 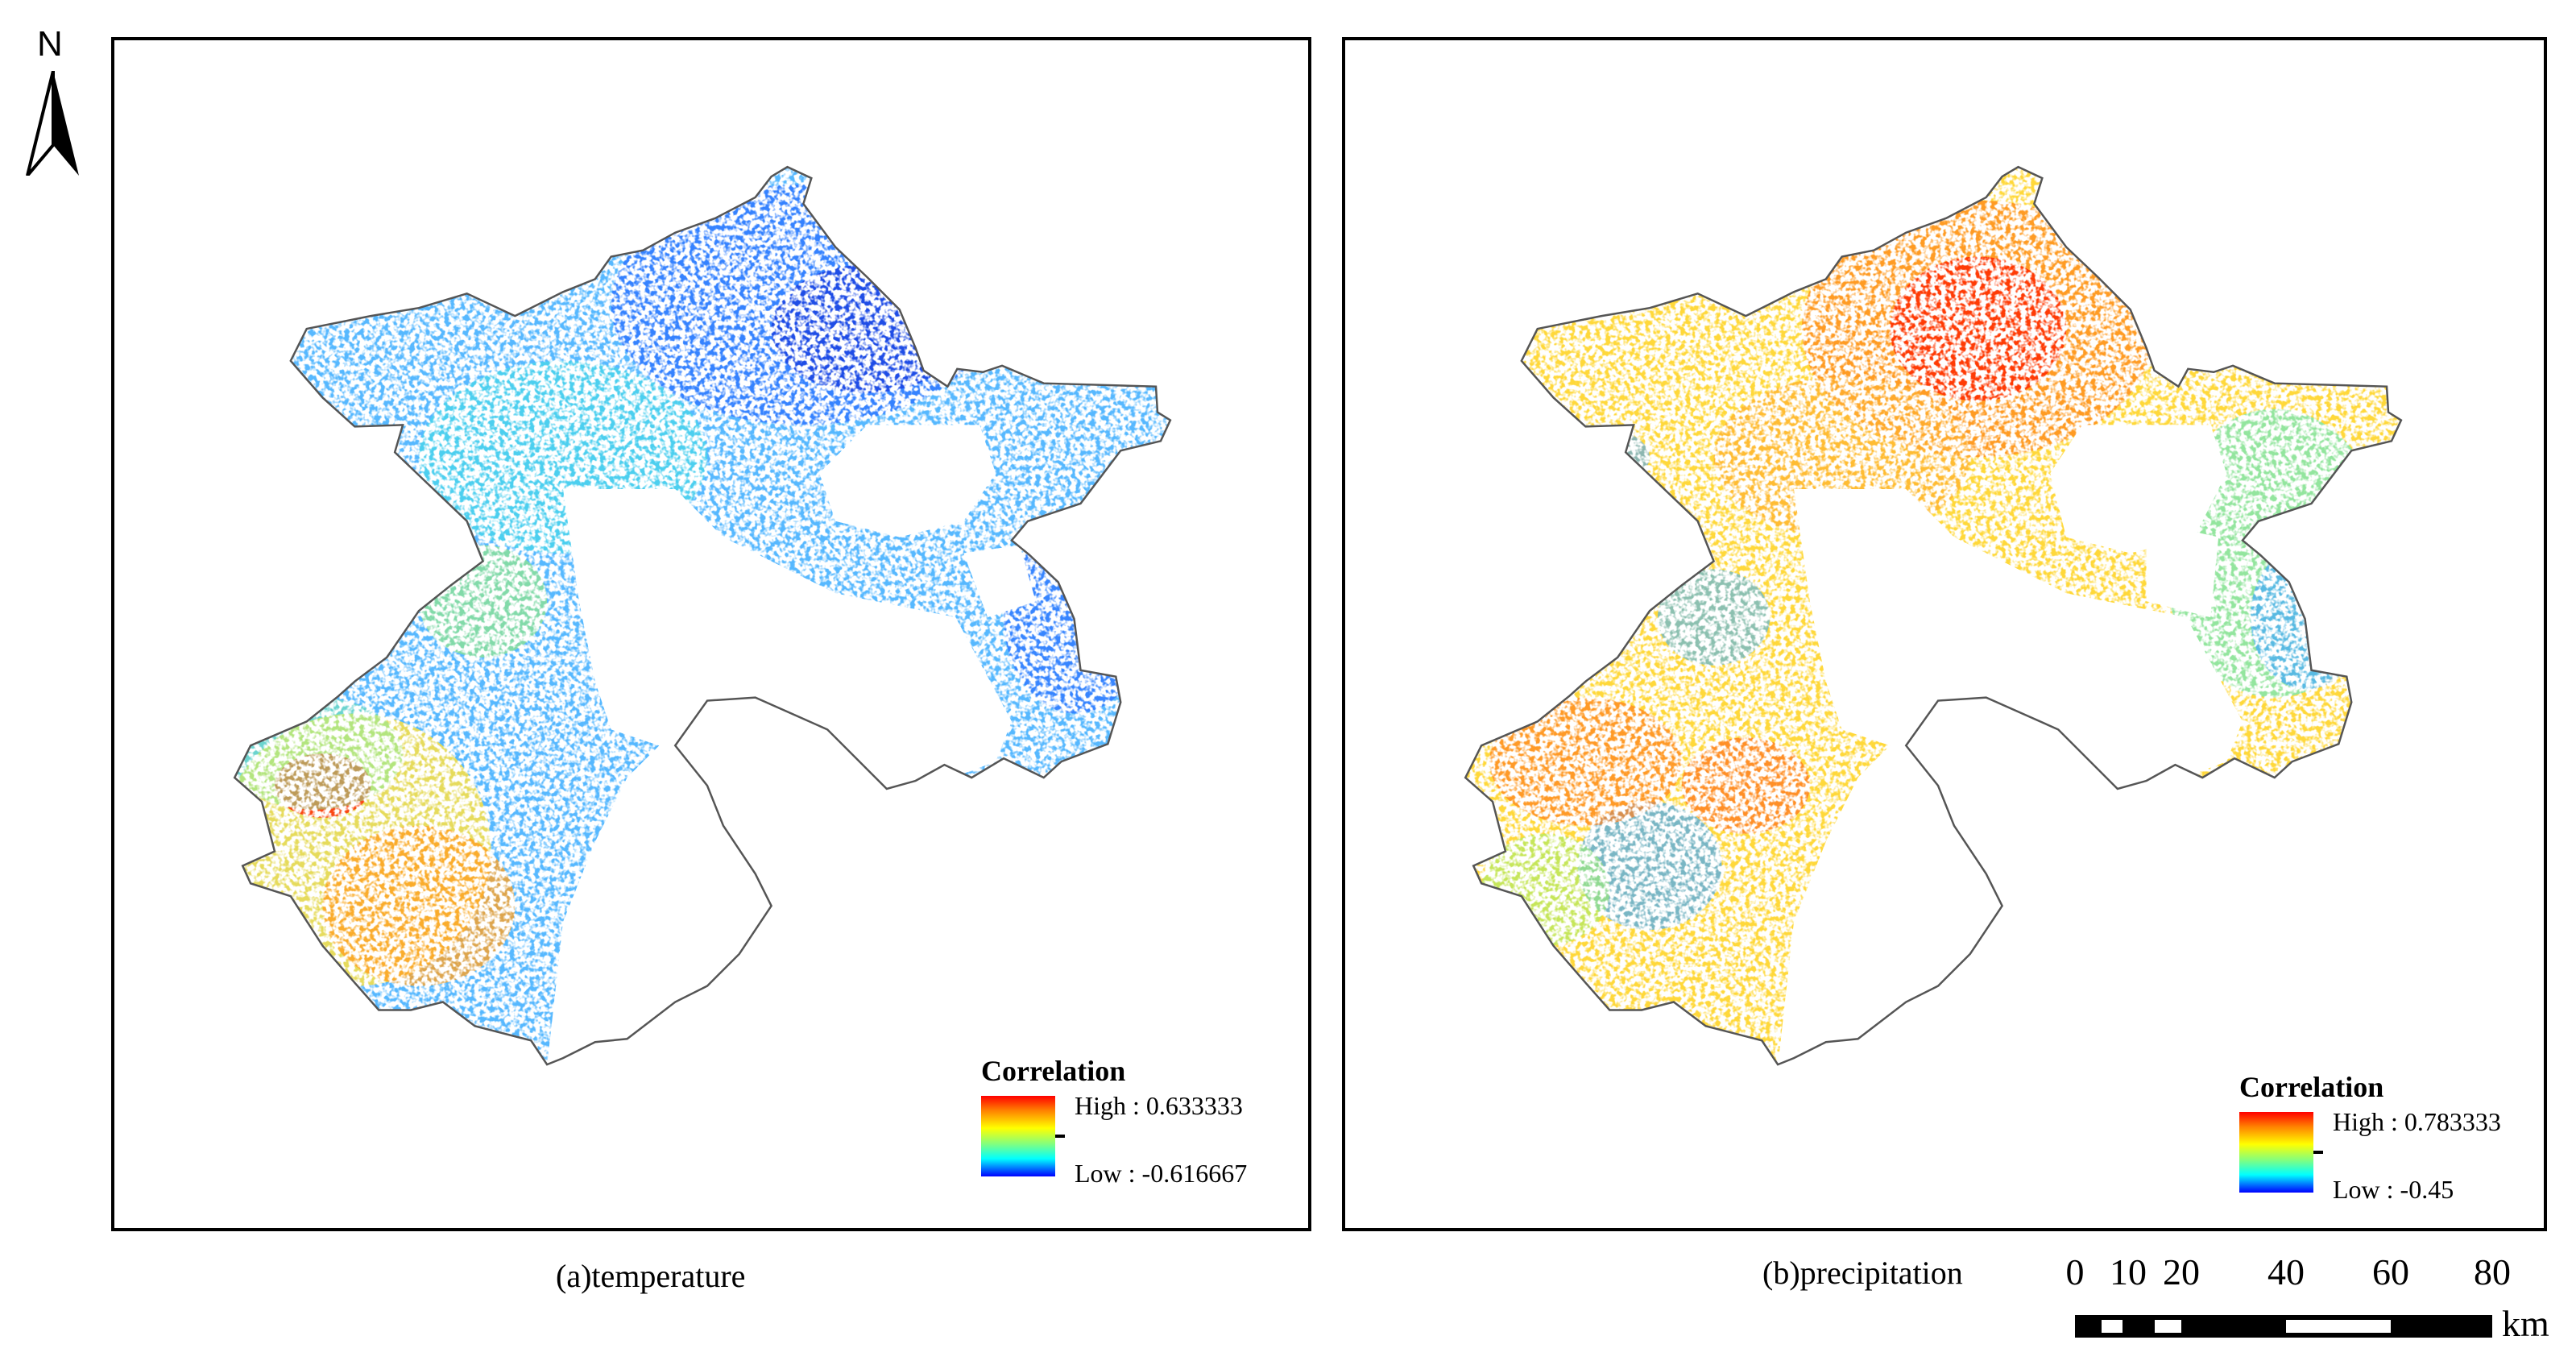 What do you see at coordinates (52, 124) in the screenshot?
I see `north-arrow-icon` at bounding box center [52, 124].